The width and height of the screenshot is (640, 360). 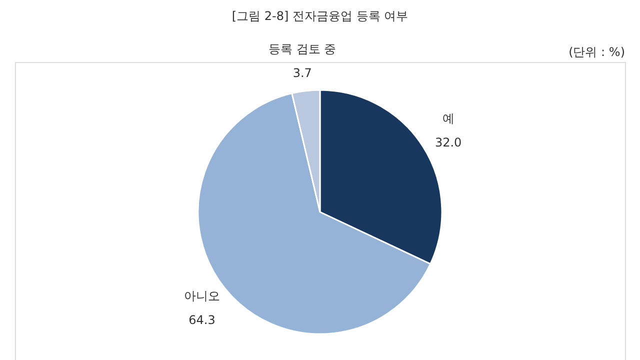 What do you see at coordinates (448, 119) in the screenshot?
I see `slice-label: 예` at bounding box center [448, 119].